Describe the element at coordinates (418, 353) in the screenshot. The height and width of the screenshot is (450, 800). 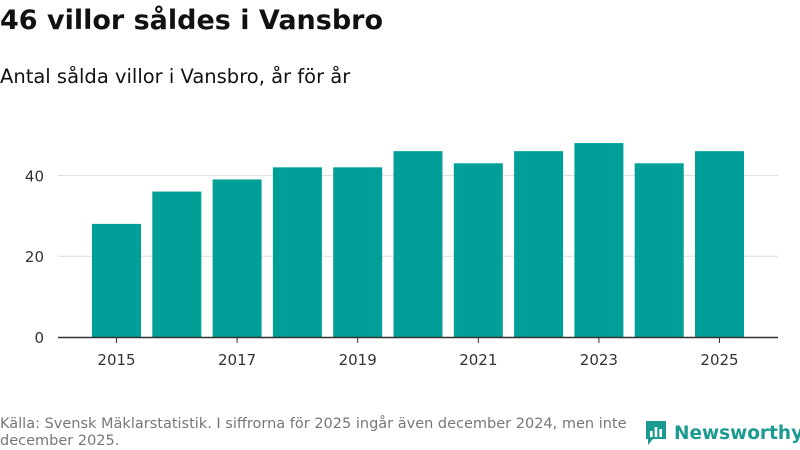
I see `x-axis-ticks: 2015 2017 2019 2021 2023 2025` at that location.